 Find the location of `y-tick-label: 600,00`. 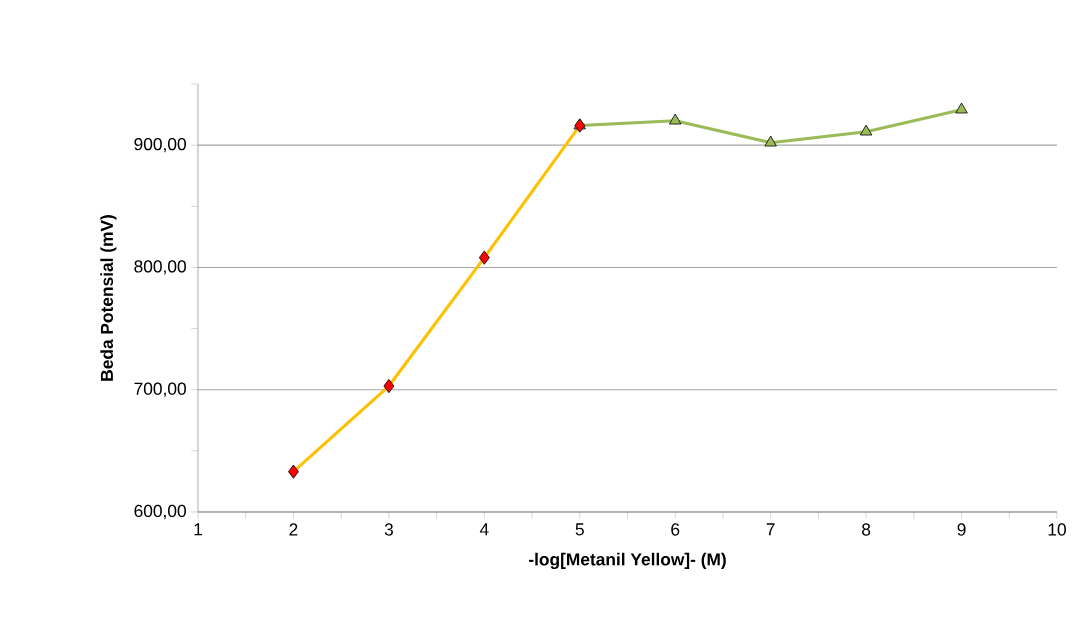

y-tick-label: 600,00 is located at coordinates (160, 512).